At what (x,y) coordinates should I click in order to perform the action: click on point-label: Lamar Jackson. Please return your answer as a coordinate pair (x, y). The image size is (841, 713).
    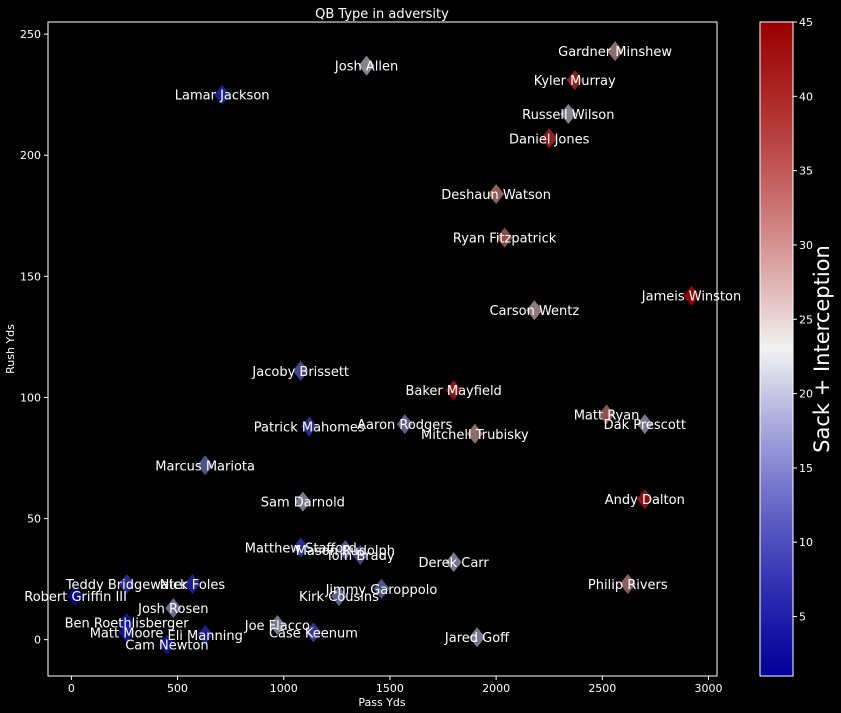
    Looking at the image, I should click on (222, 96).